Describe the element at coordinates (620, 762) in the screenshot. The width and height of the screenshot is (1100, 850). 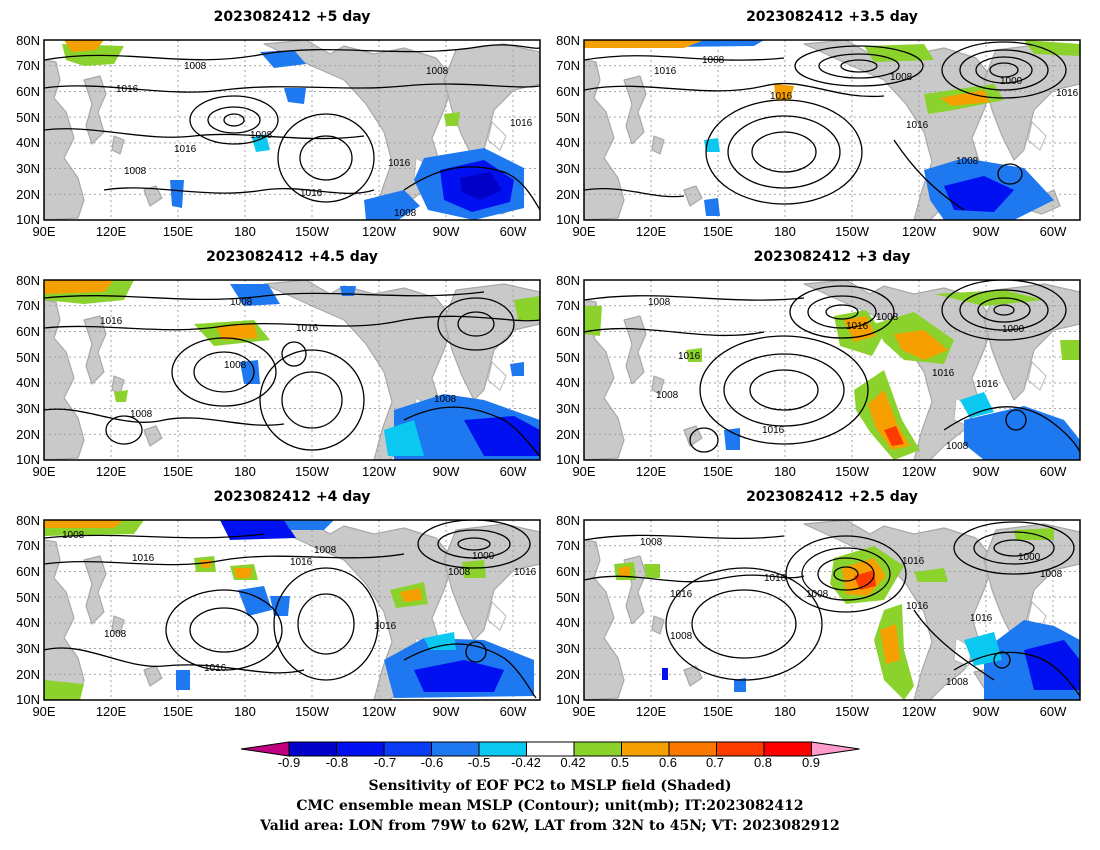
I see `colorbar-tick-label: 0.5` at that location.